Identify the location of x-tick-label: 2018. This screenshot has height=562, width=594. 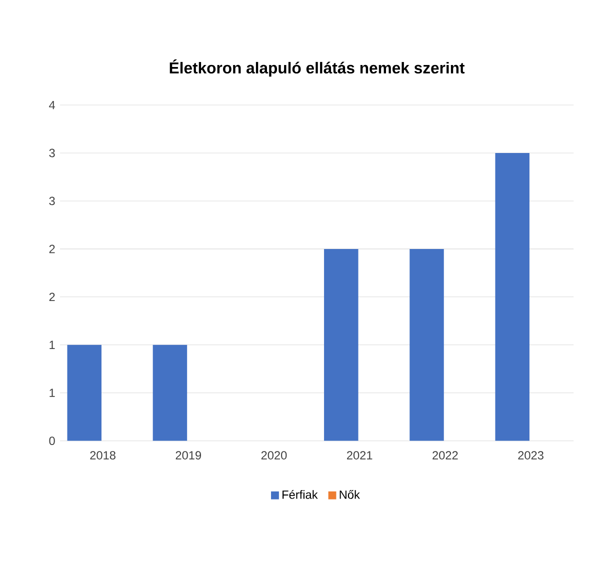
(103, 455).